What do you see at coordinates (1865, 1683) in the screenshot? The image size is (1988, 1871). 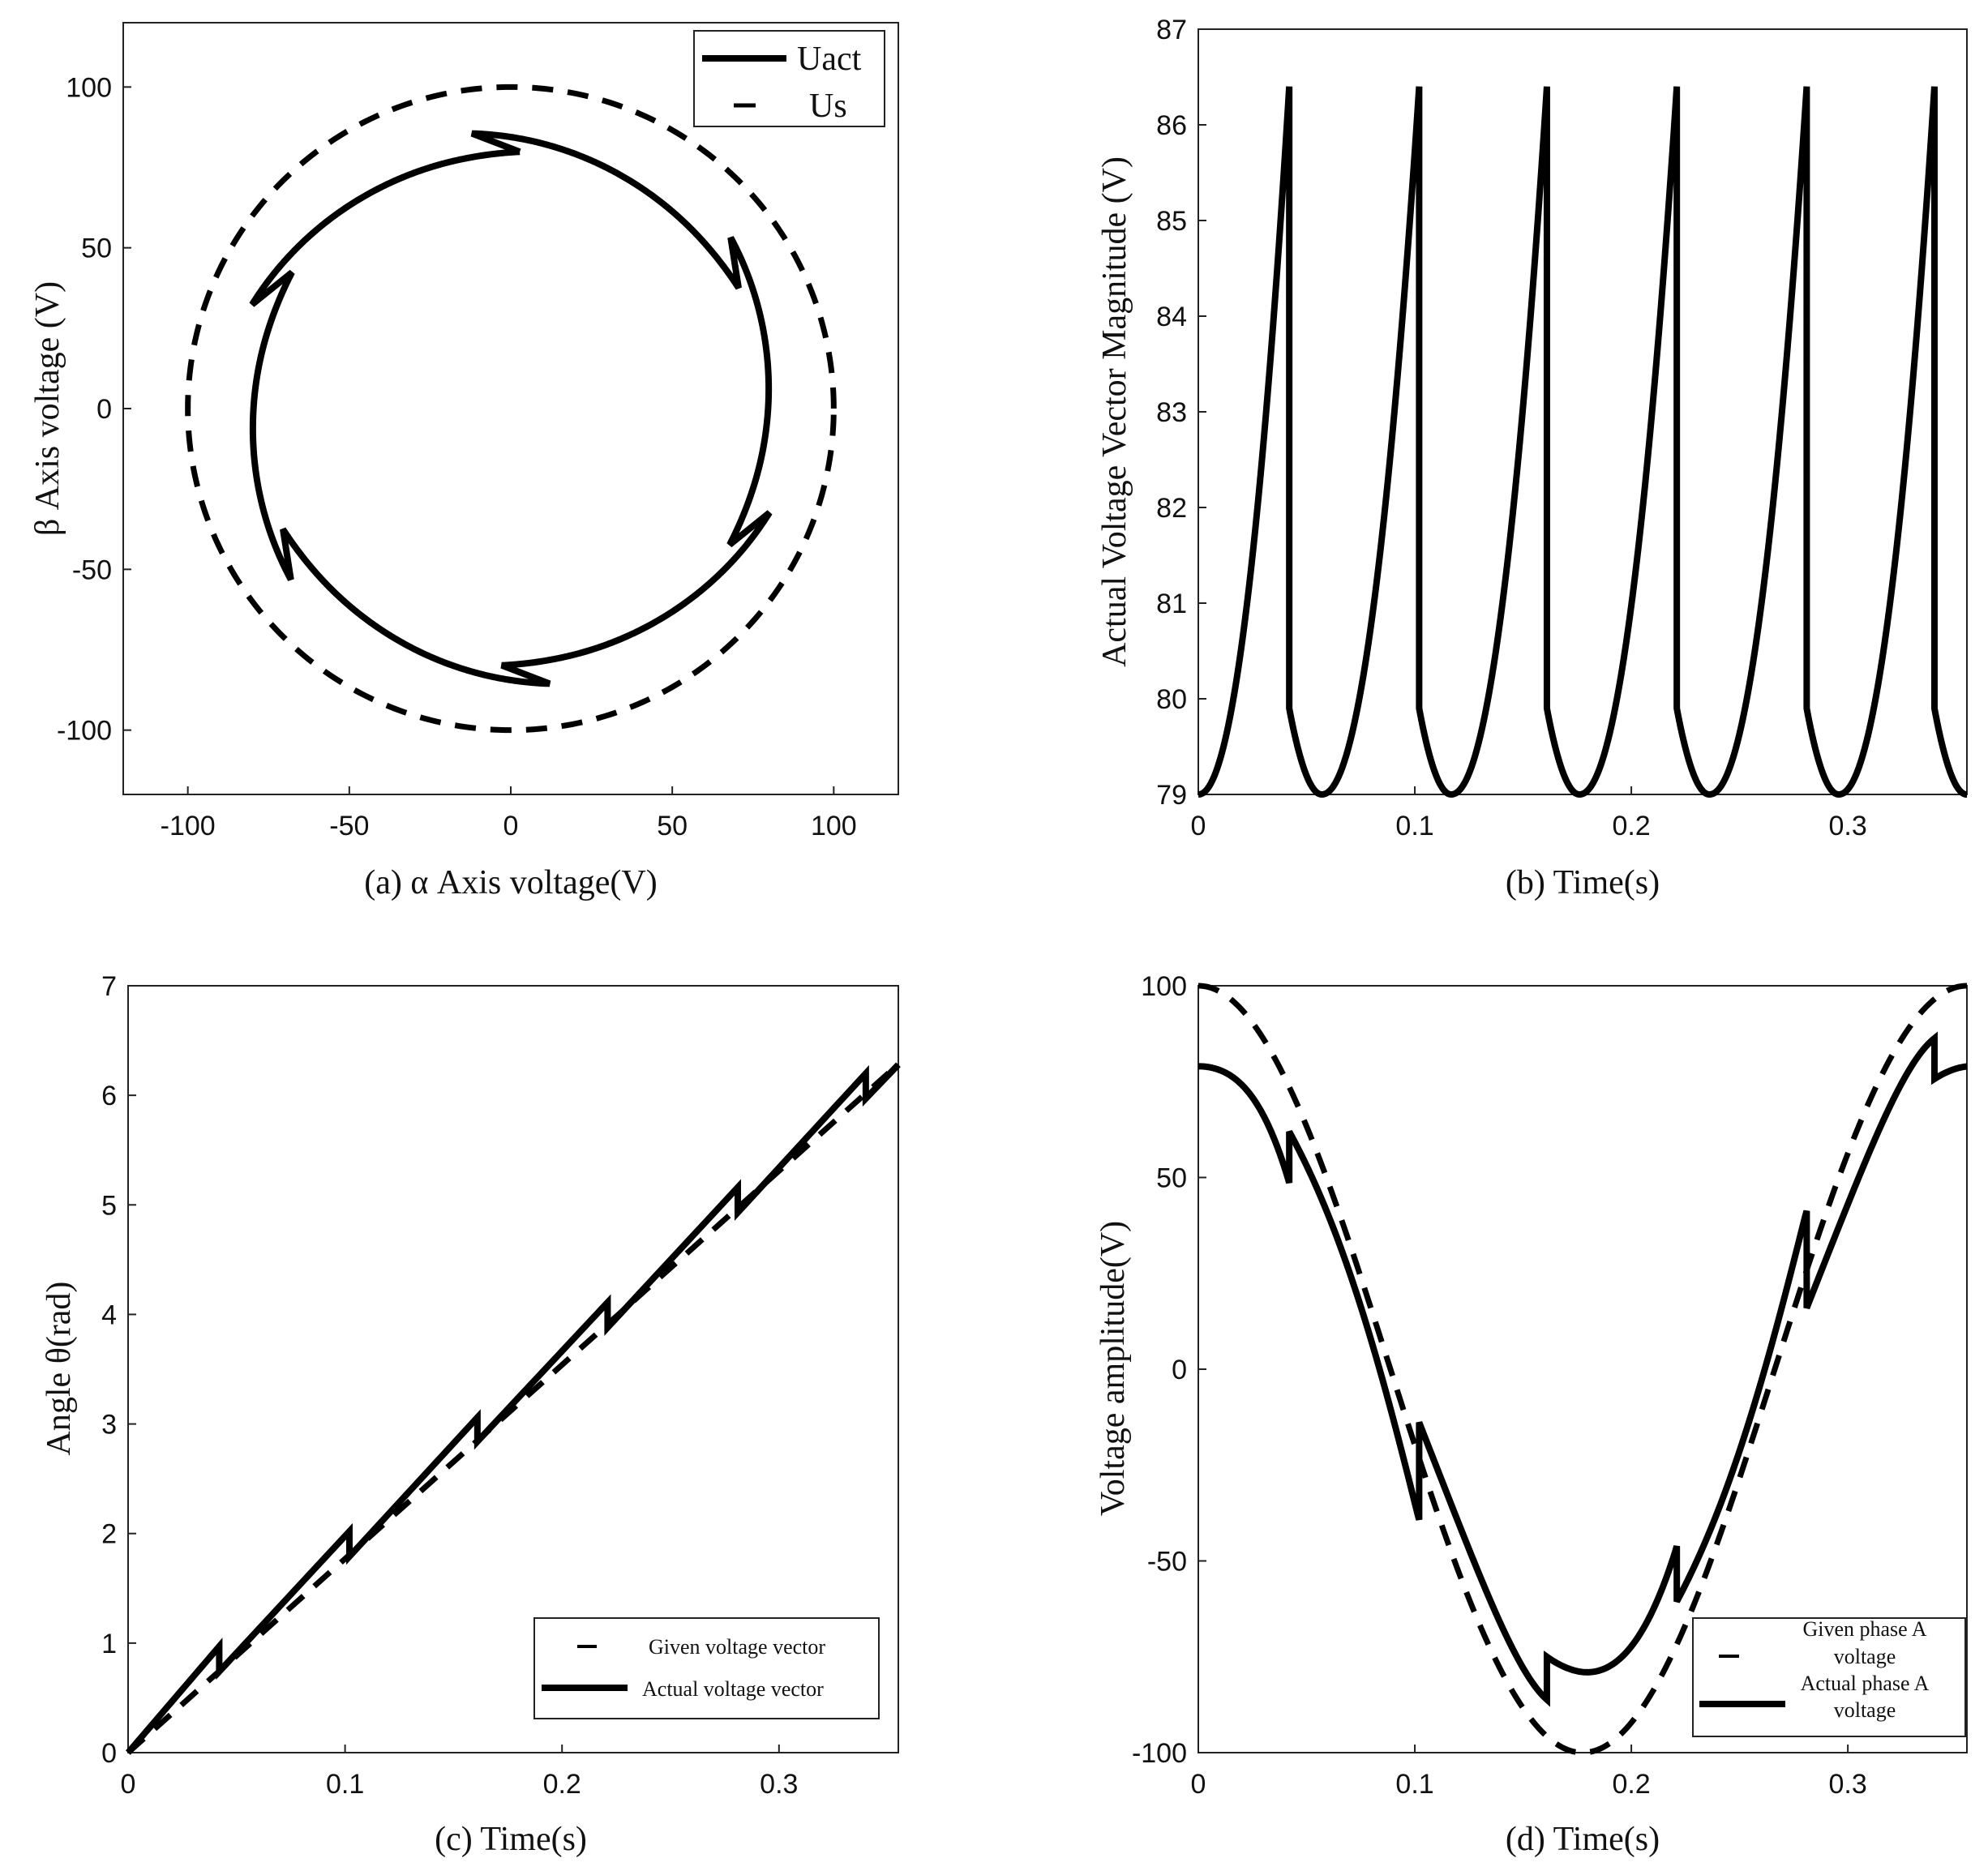 I see `legend-actual-phase-label-1: Actual phase A` at bounding box center [1865, 1683].